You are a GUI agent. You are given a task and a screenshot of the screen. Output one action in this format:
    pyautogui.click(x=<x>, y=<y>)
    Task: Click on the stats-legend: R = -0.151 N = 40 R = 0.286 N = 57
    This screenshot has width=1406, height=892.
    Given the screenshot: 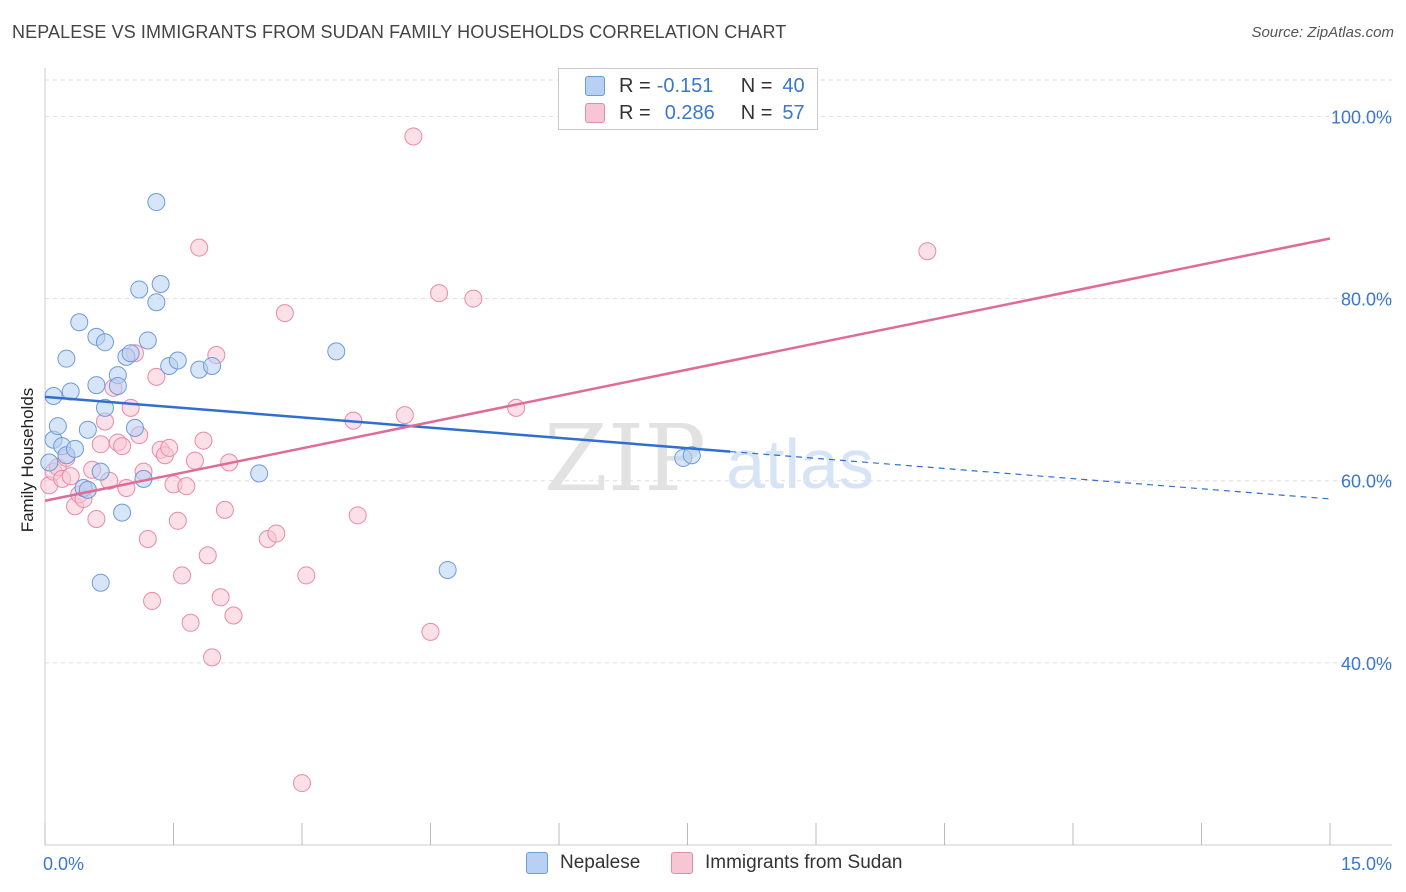 What is the action you would take?
    pyautogui.click(x=688, y=99)
    